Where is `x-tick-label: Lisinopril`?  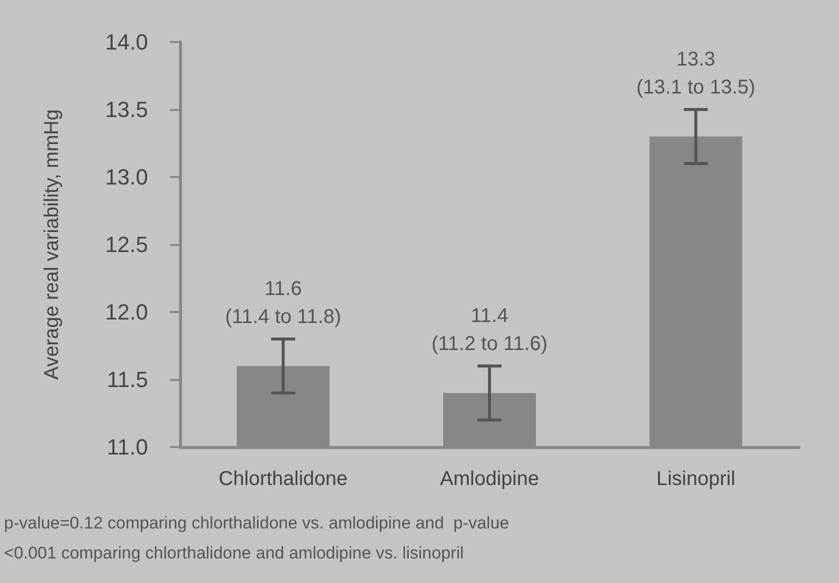
x-tick-label: Lisinopril is located at coordinates (696, 479).